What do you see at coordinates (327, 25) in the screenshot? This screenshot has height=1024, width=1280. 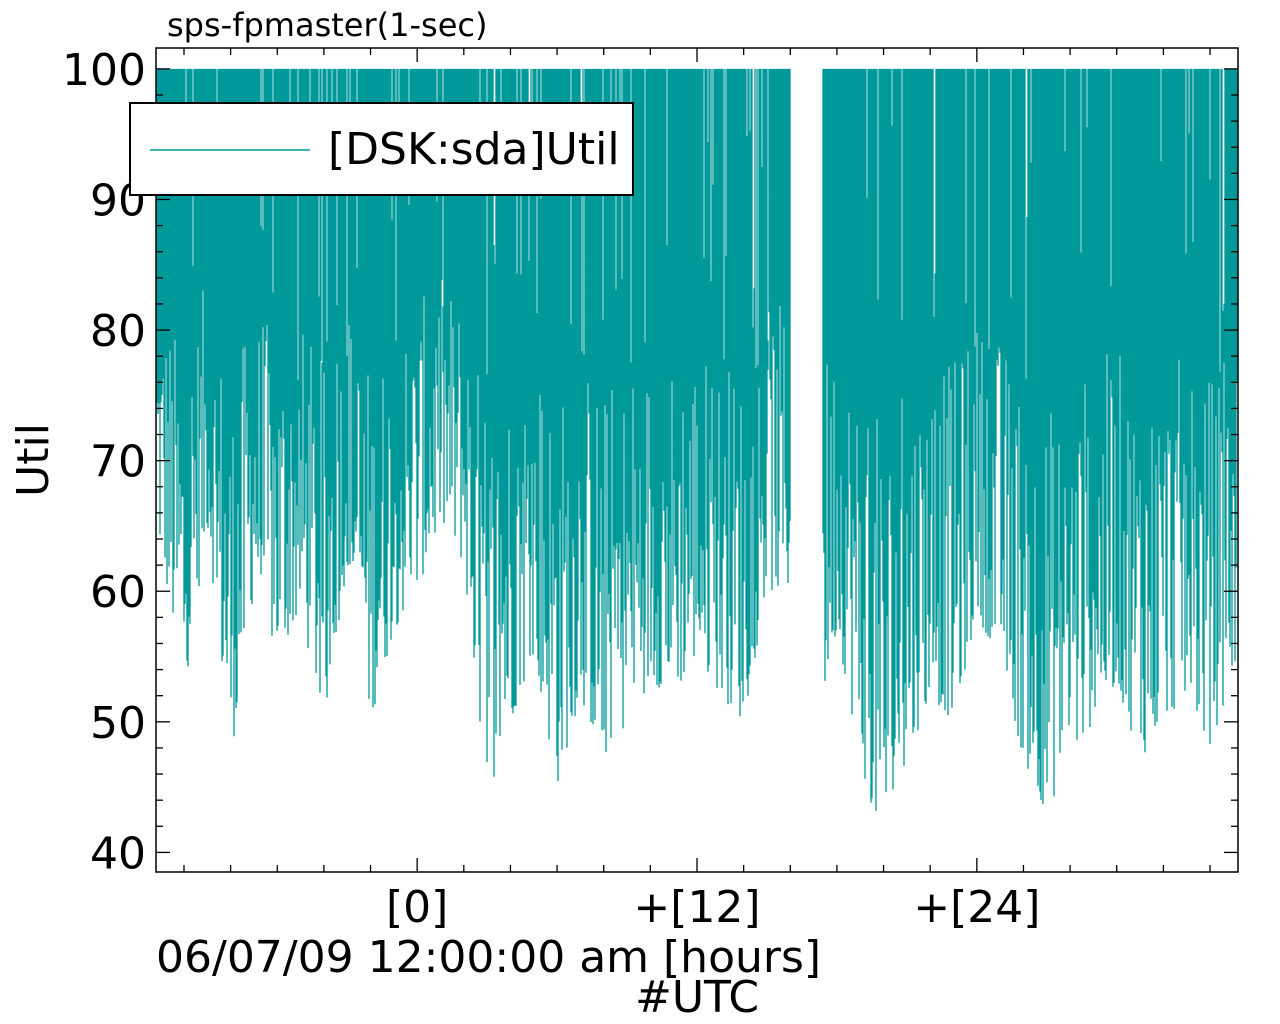 I see `chart-title: sps-fpmaster(1-sec)` at bounding box center [327, 25].